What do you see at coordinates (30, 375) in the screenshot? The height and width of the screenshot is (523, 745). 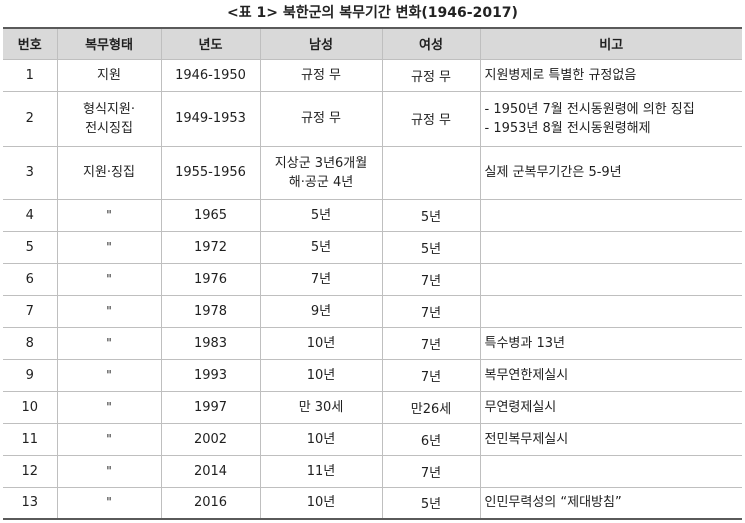 I see `cell-number: 9` at bounding box center [30, 375].